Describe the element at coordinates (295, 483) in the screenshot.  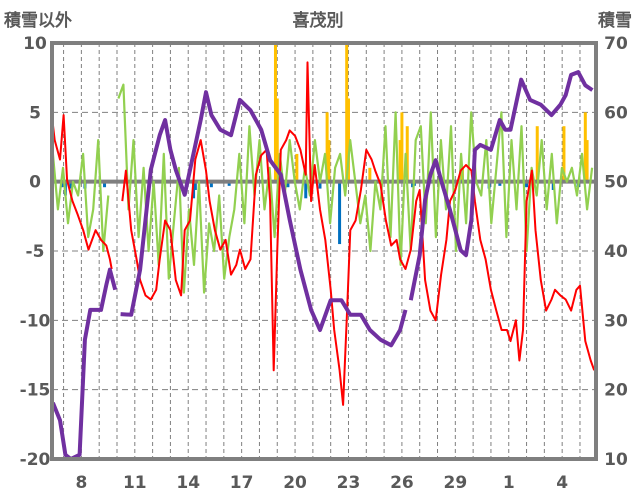
I see `x-tick-label: 20` at that location.